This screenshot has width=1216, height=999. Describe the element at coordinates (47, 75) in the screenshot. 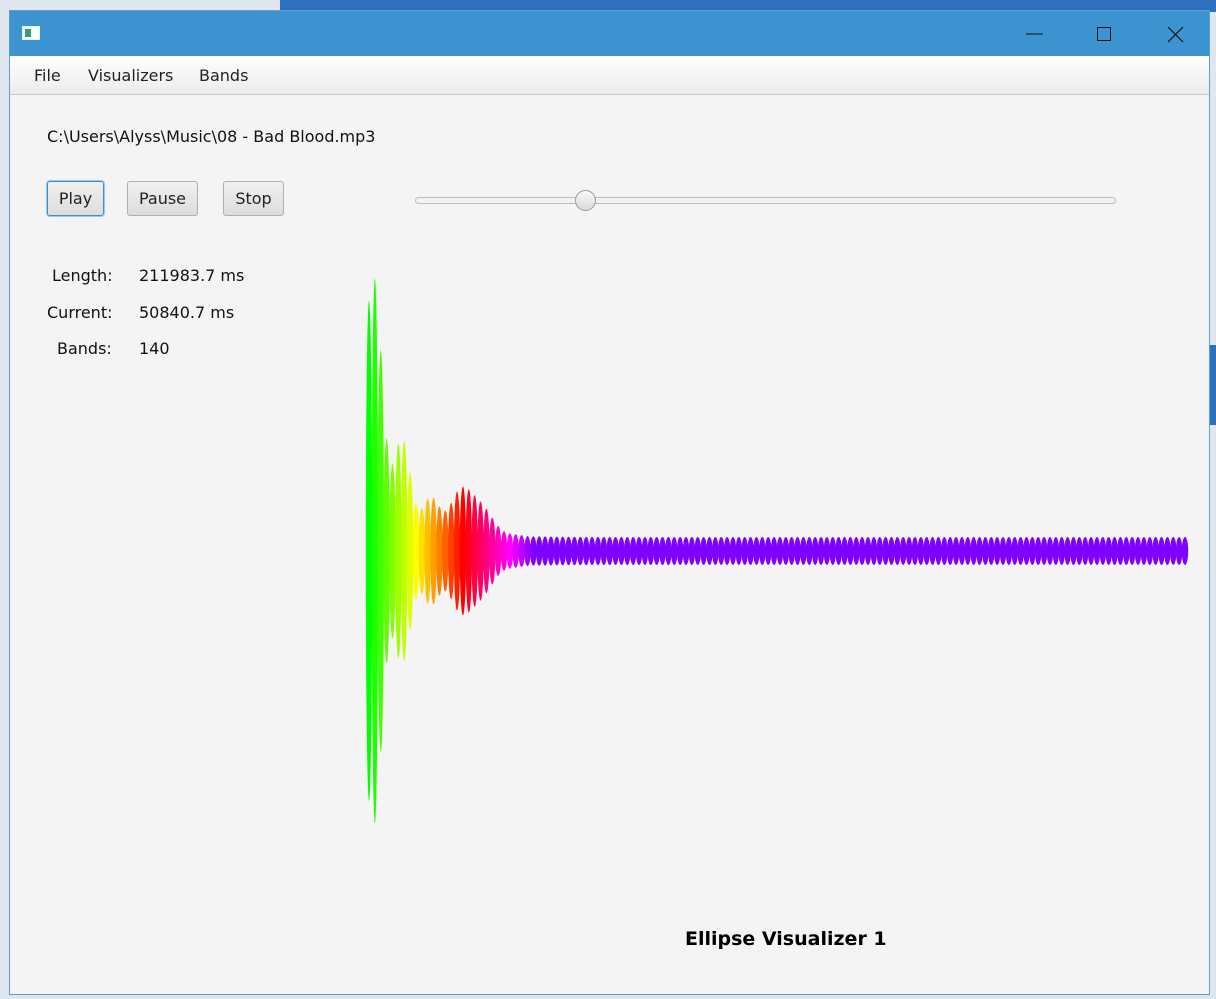

I see `menu-item: File` at that location.